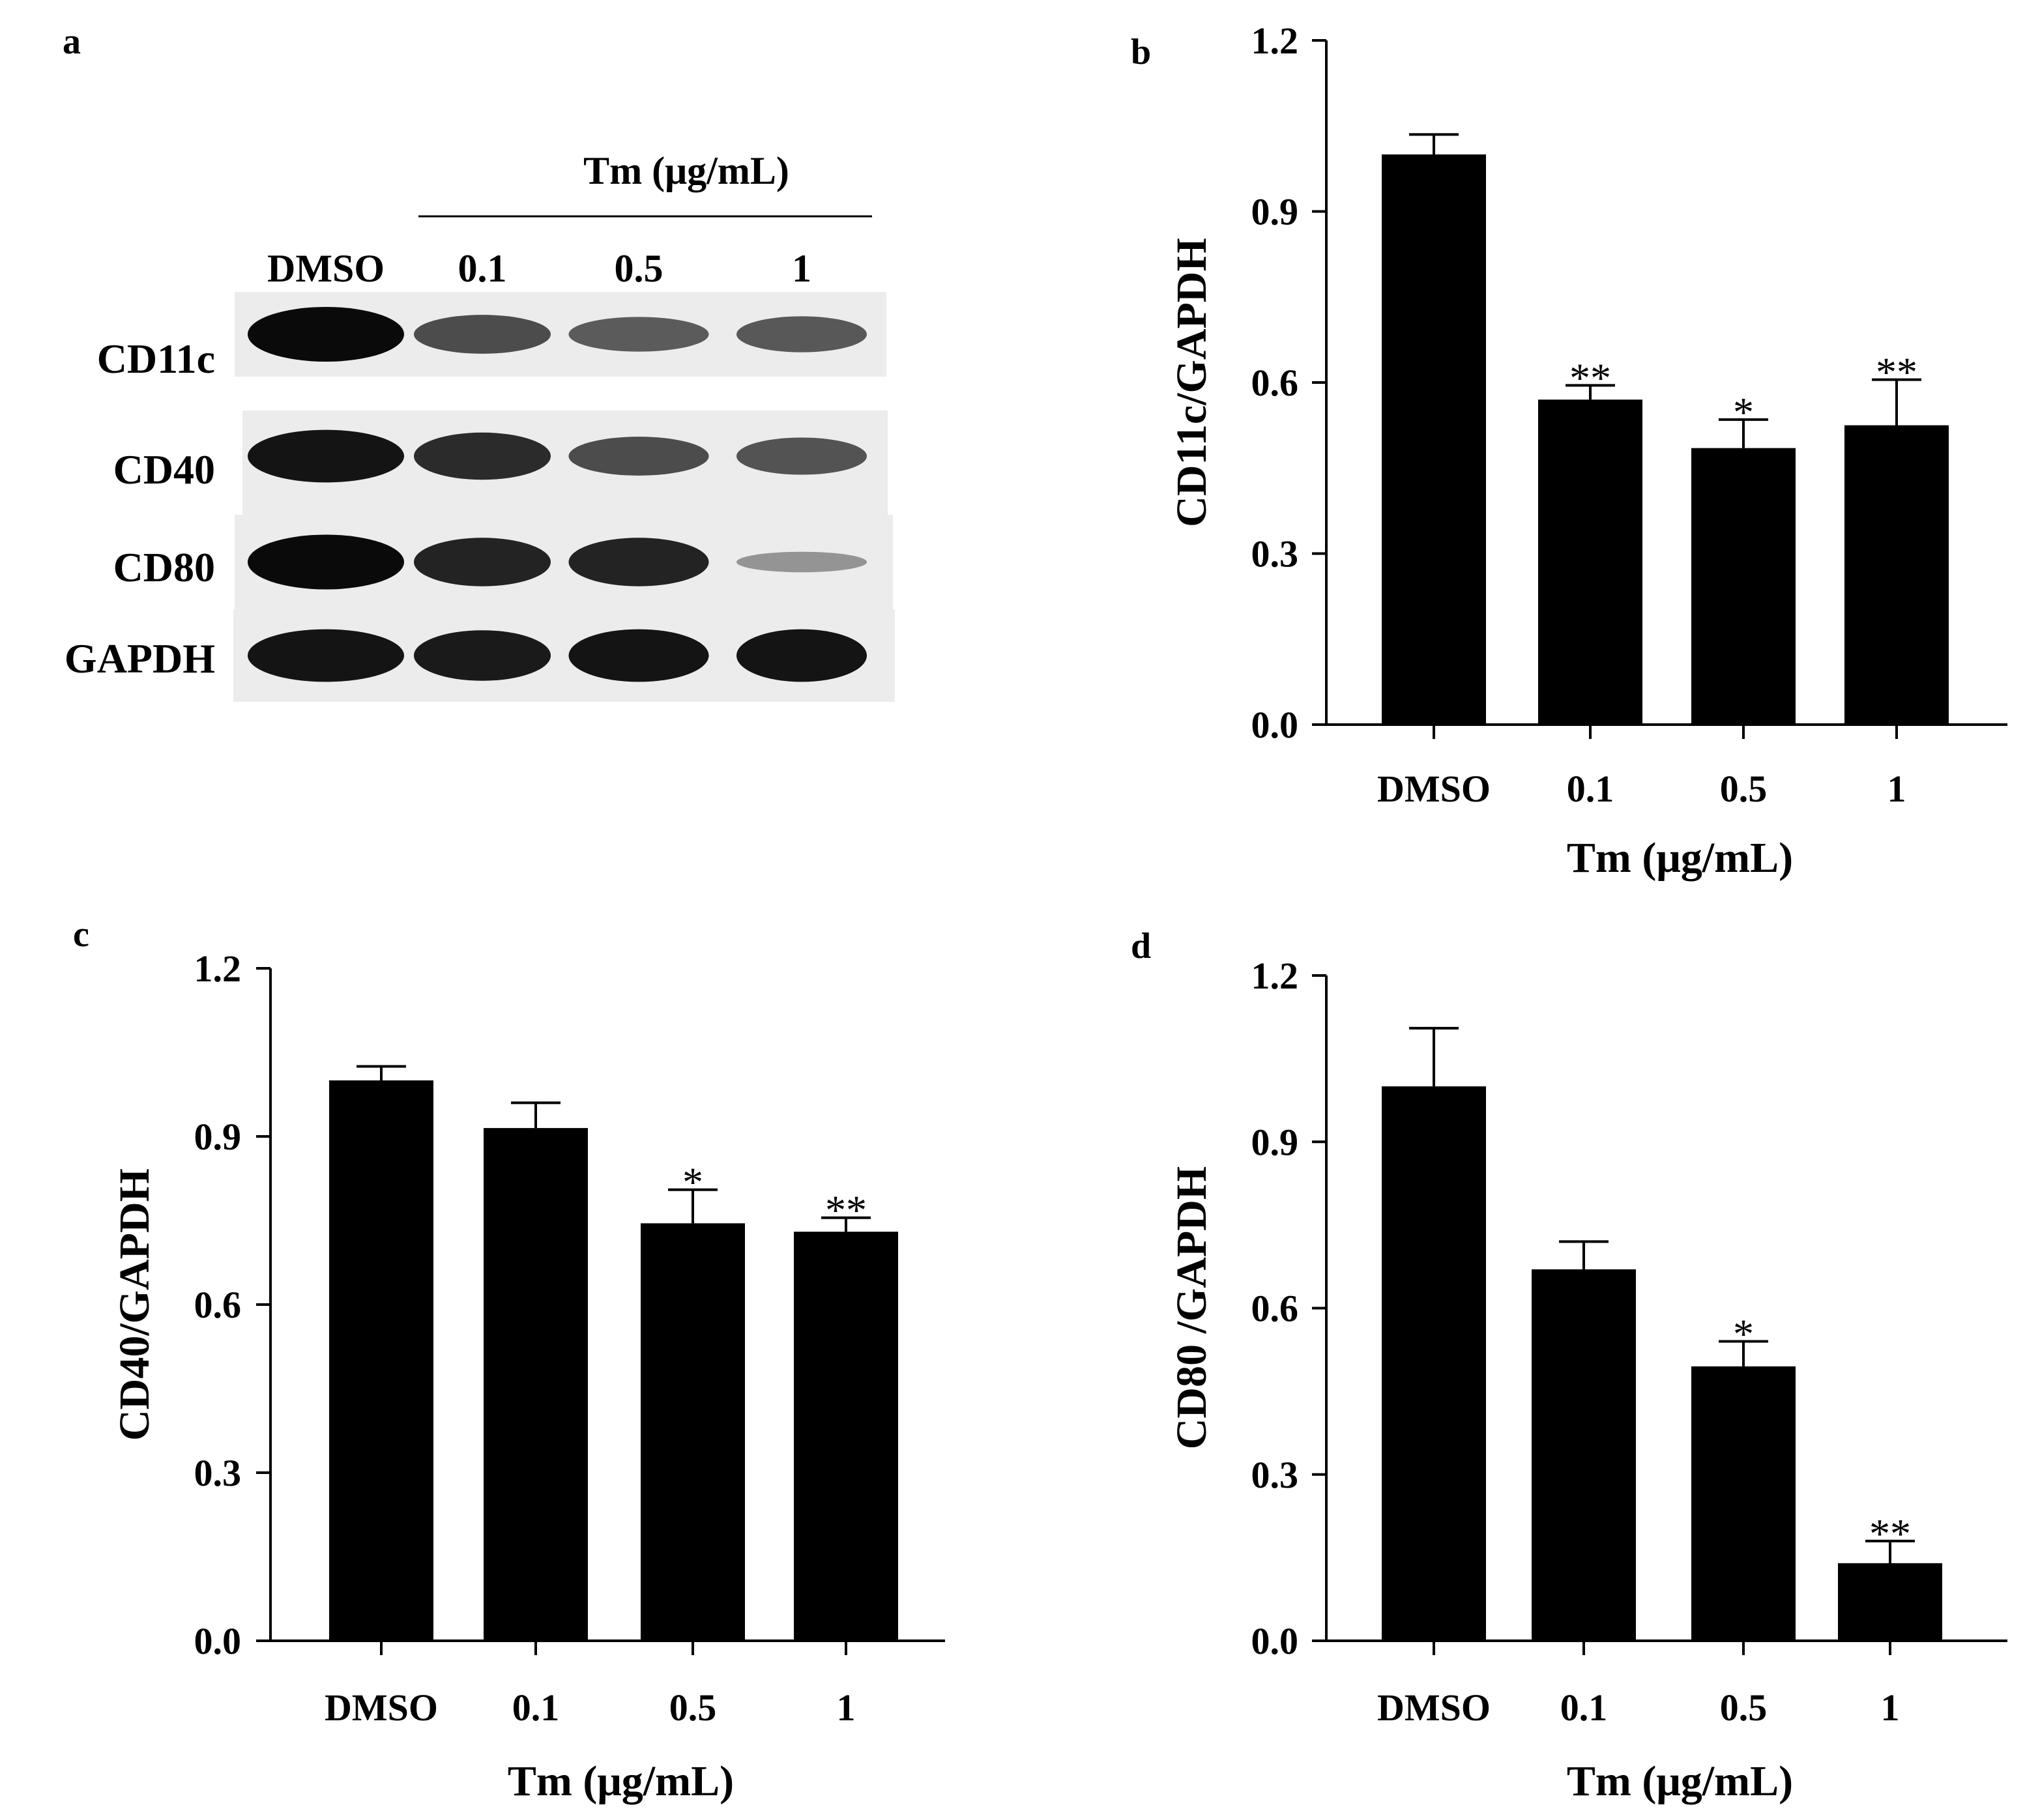 The image size is (2025, 1820). Describe the element at coordinates (1141, 52) in the screenshot. I see `panel-label-b: b` at that location.